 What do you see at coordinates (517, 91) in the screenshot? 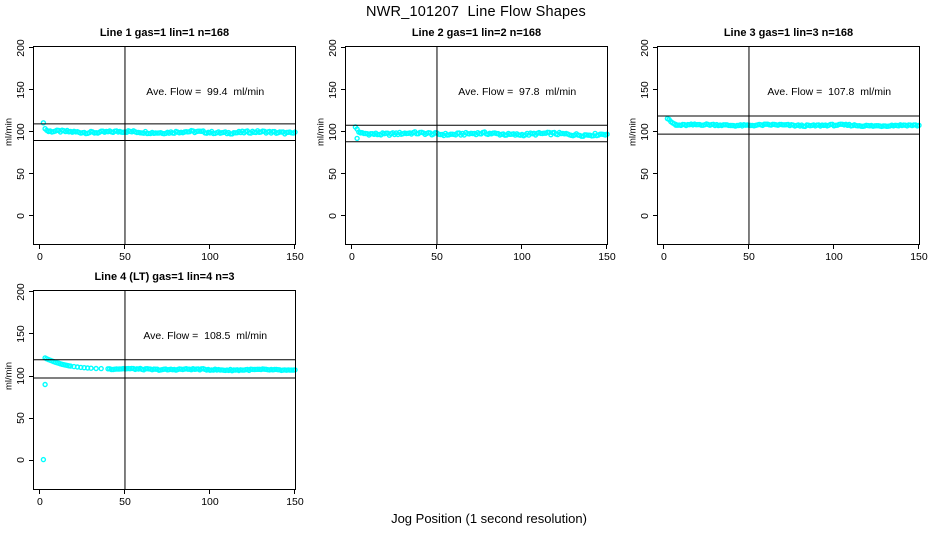
I see `ave-flow-annotation: Ave. Flow = 97.8 ml/min` at bounding box center [517, 91].